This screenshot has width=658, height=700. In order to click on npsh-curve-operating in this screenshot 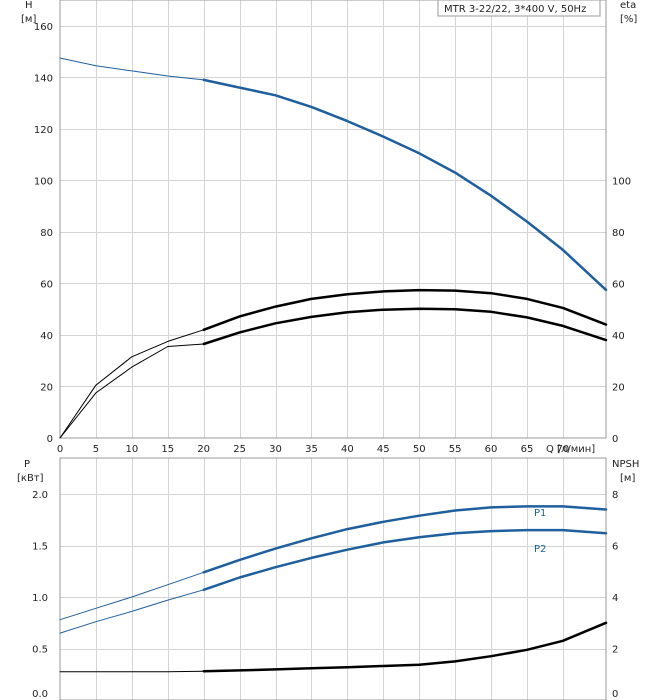, I will do `click(405, 647)`.